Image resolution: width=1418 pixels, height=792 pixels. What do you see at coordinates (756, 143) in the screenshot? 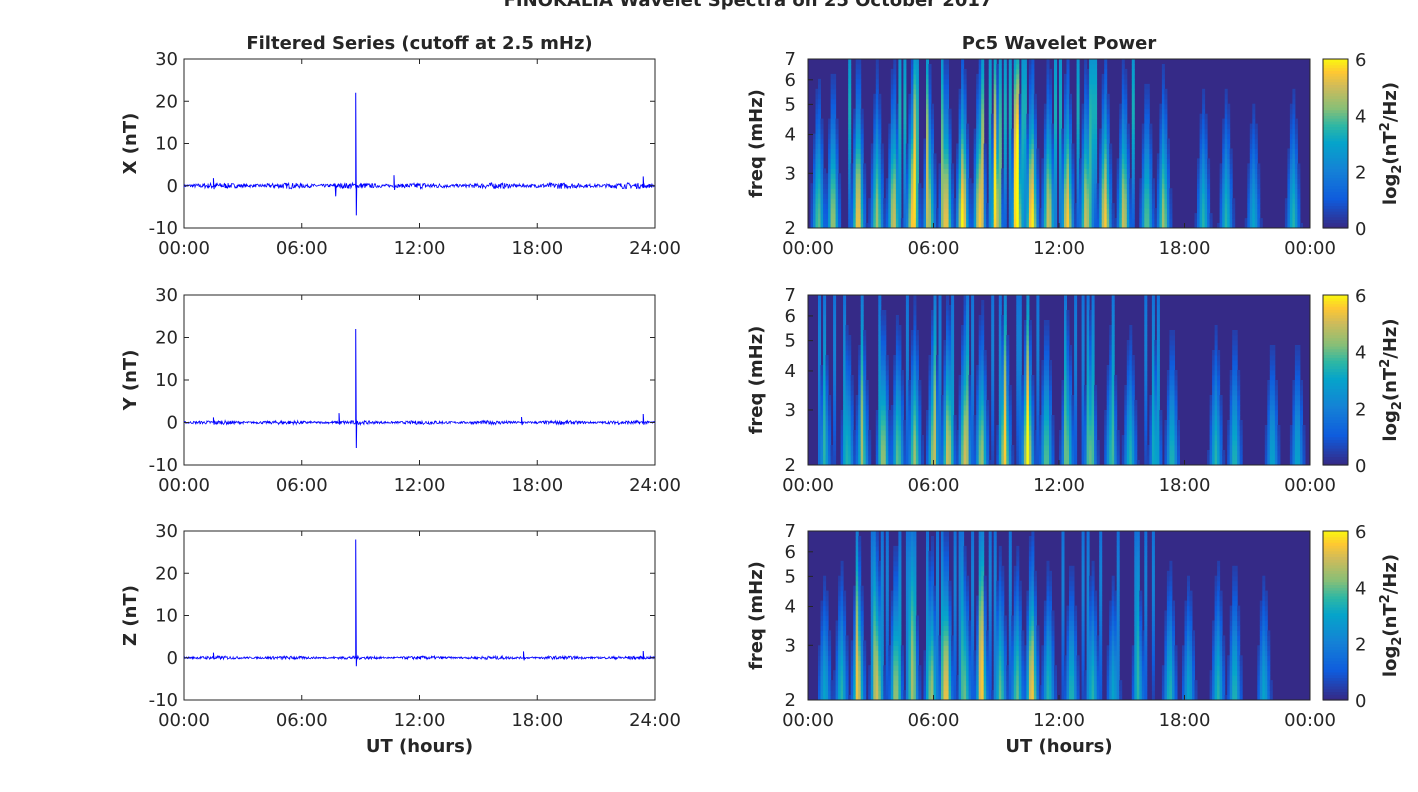
I see `y-axis-label: freq (mHz)` at bounding box center [756, 143].